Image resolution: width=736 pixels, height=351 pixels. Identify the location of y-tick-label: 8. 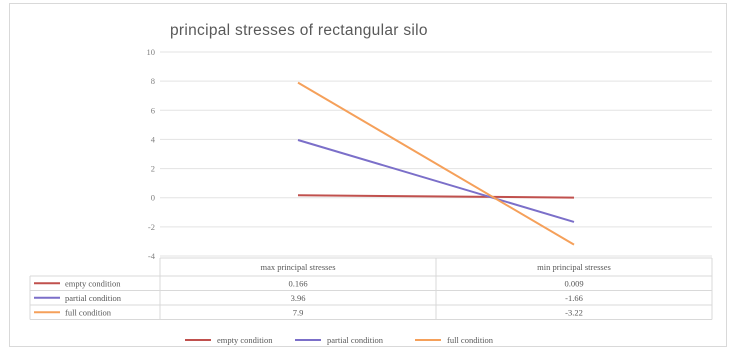
(153, 81).